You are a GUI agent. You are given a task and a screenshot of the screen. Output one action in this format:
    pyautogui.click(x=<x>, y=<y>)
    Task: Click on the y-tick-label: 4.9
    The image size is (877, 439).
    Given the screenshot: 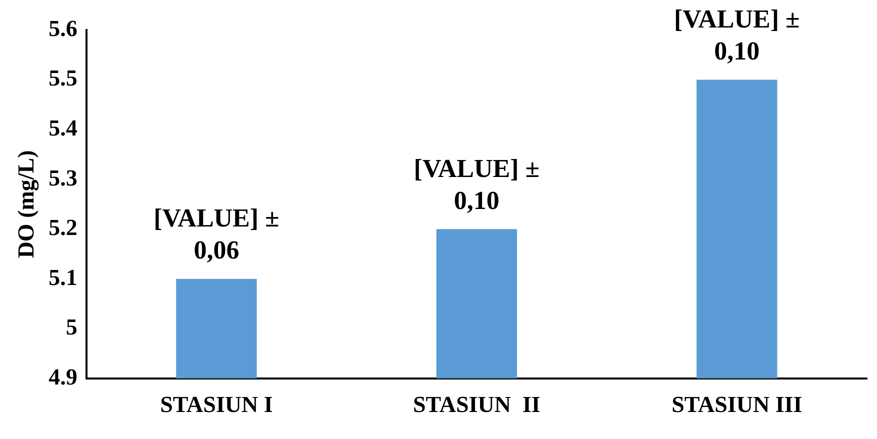 What is the action you would take?
    pyautogui.click(x=63, y=377)
    